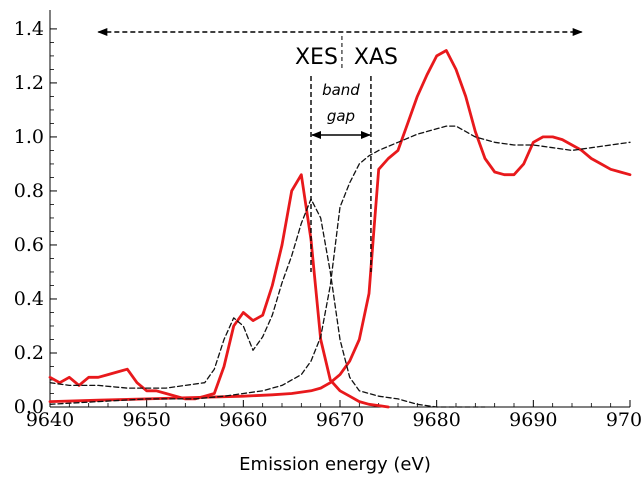 Image resolution: width=641 pixels, height=479 pixels. I want to click on x-tick-label-9690: 9690, so click(533, 420).